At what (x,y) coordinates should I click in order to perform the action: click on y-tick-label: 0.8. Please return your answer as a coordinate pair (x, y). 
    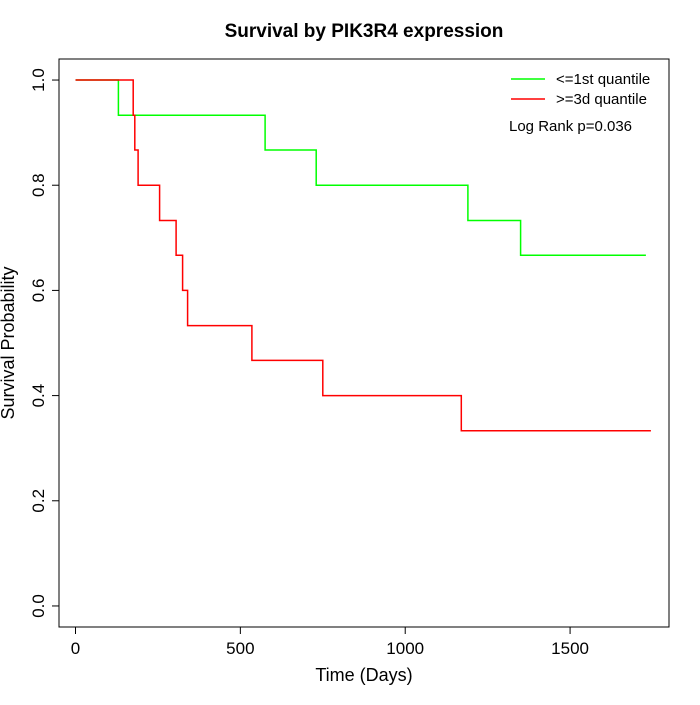
    Looking at the image, I should click on (38, 185).